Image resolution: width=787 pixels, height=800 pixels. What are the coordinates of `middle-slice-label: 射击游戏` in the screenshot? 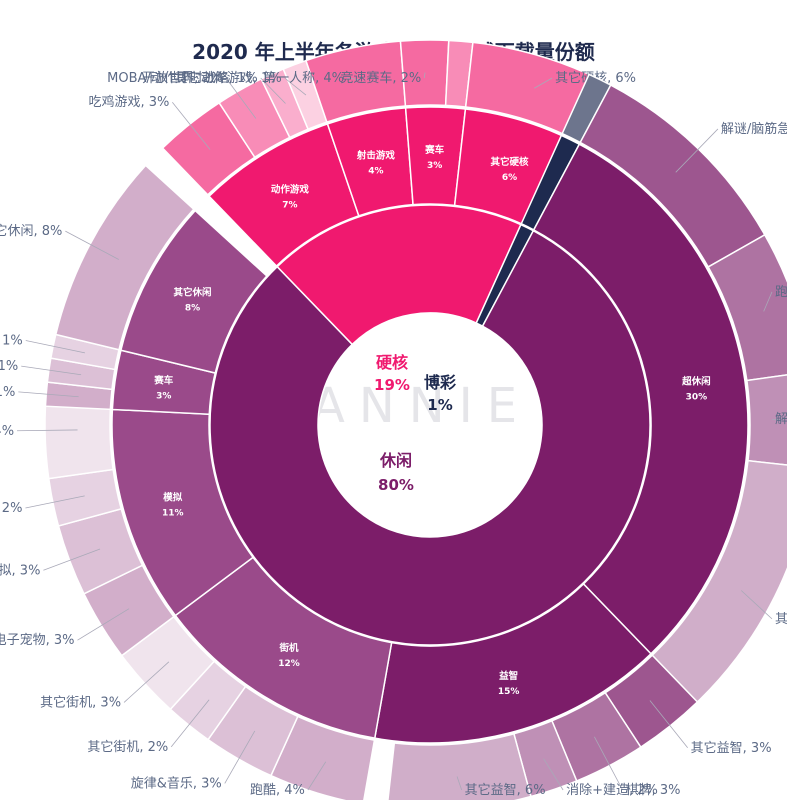 It's located at (376, 155).